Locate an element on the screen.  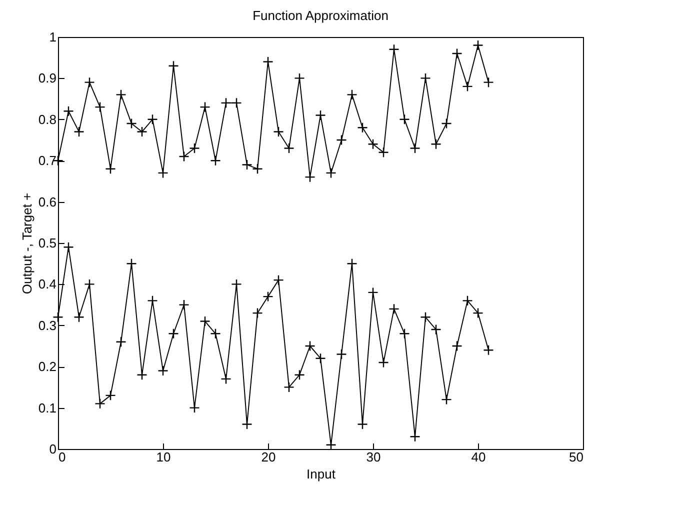
y-tick-label: 0.7 is located at coordinates (47, 160).